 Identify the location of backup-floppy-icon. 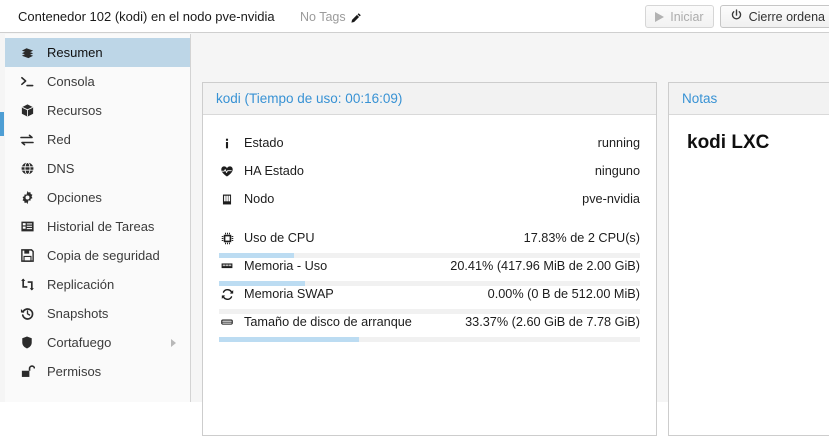
(27, 255).